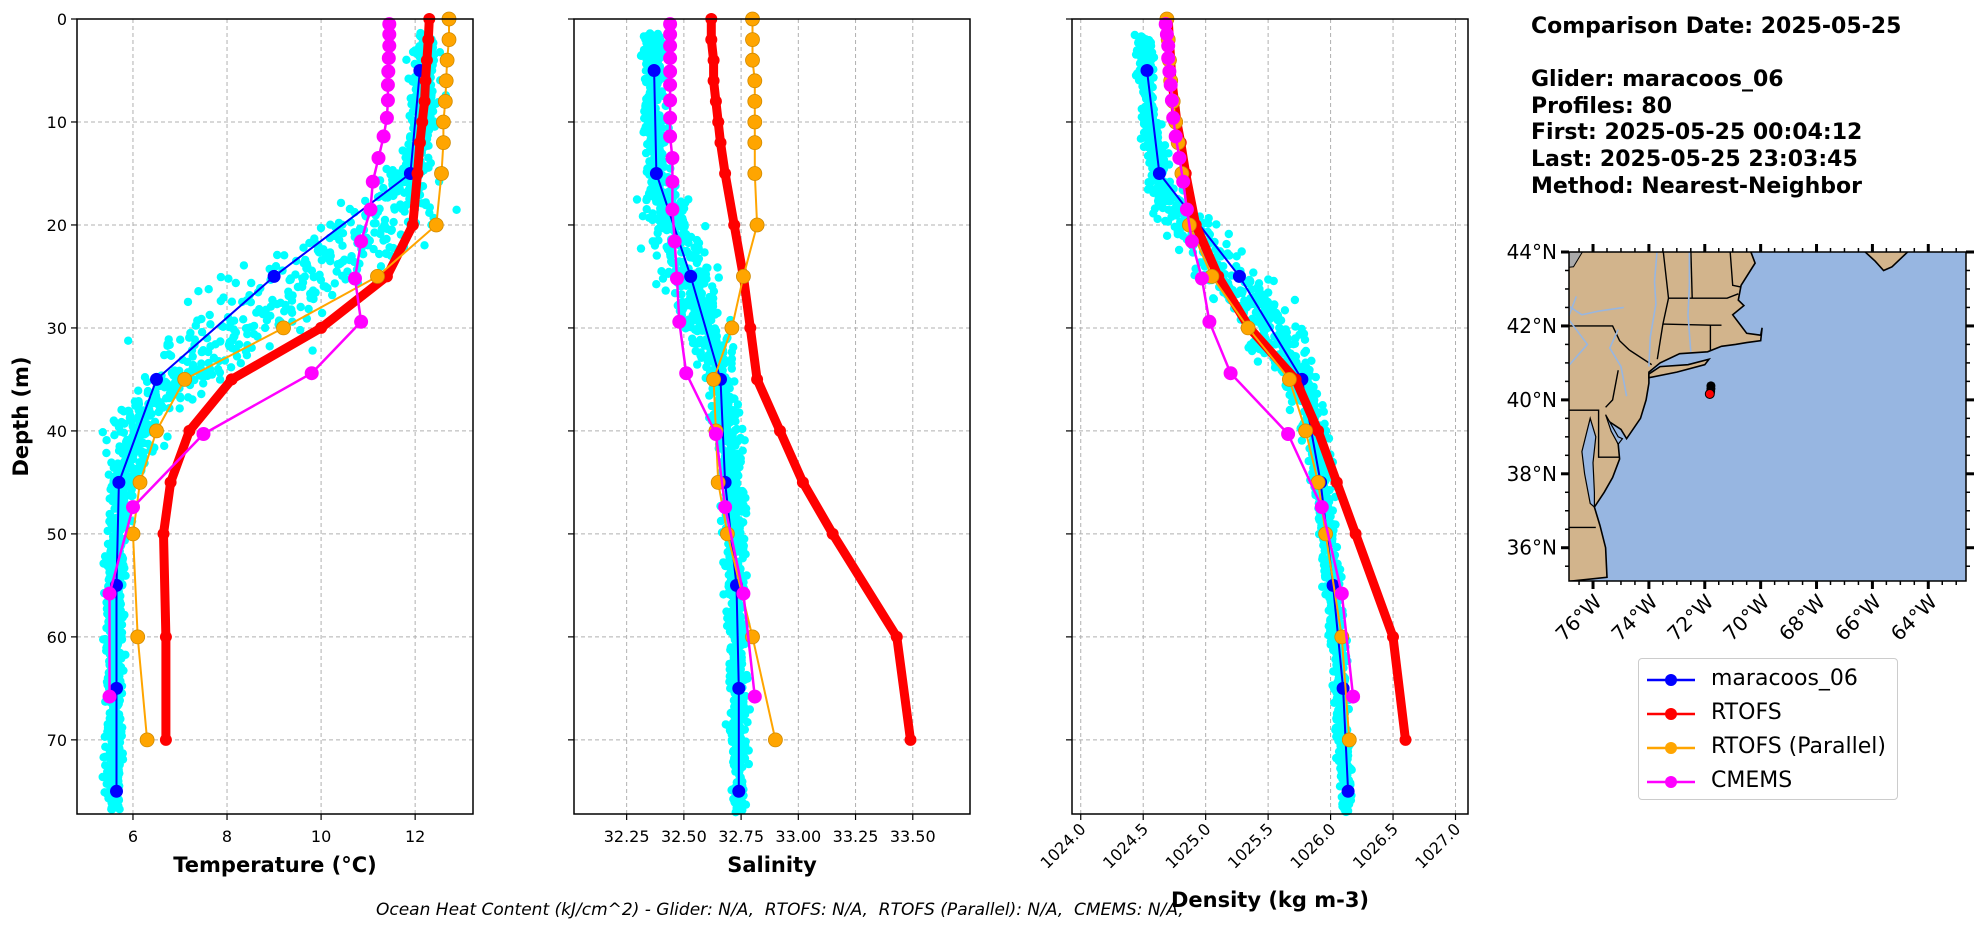 The height and width of the screenshot is (934, 1980). What do you see at coordinates (1716, 26) in the screenshot?
I see `comparison-date: Comparison Date: 2025-05-25` at bounding box center [1716, 26].